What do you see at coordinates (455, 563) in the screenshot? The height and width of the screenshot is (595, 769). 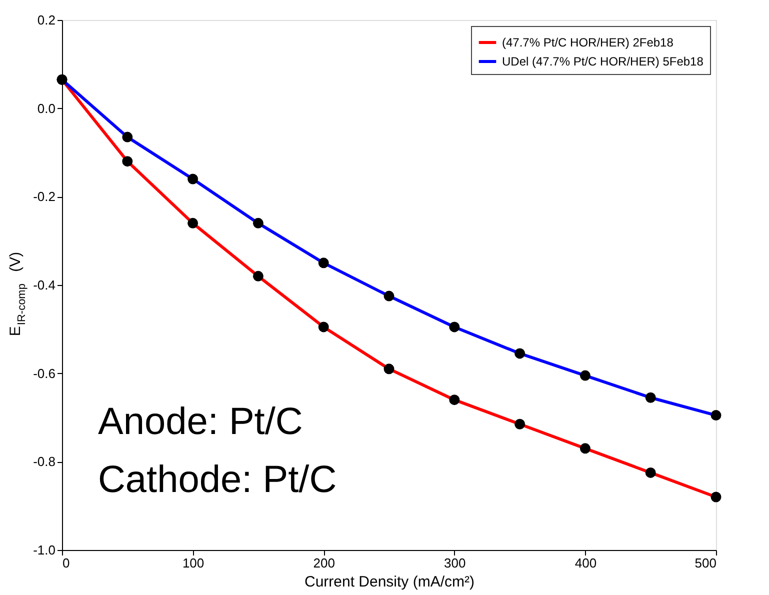 I see `x-tick-label: 300` at bounding box center [455, 563].